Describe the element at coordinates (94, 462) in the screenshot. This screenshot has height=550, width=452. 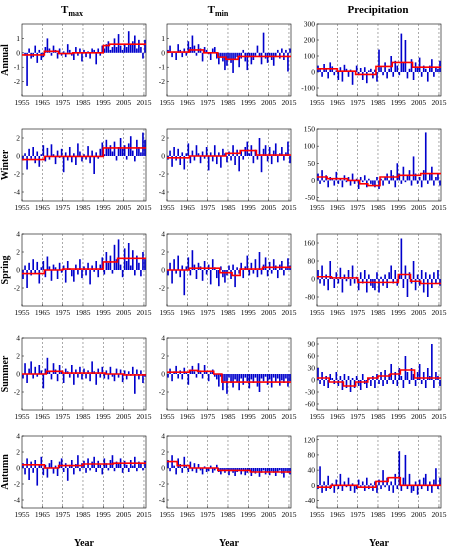
I see `bar-1990` at that location.